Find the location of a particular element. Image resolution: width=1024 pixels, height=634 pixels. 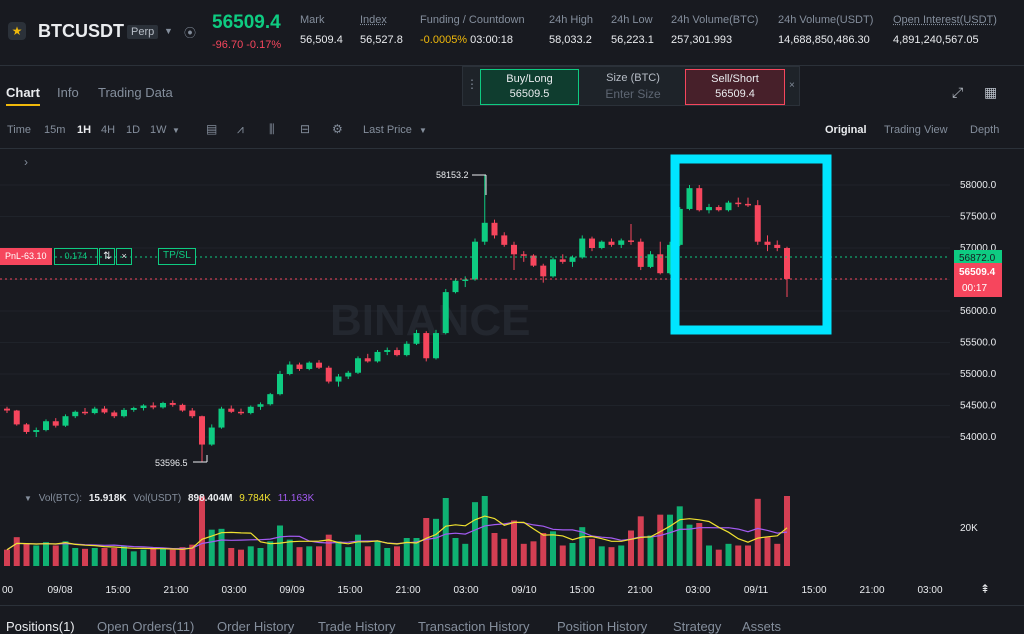

tab-trading-data: Trading Data is located at coordinates (135, 92).